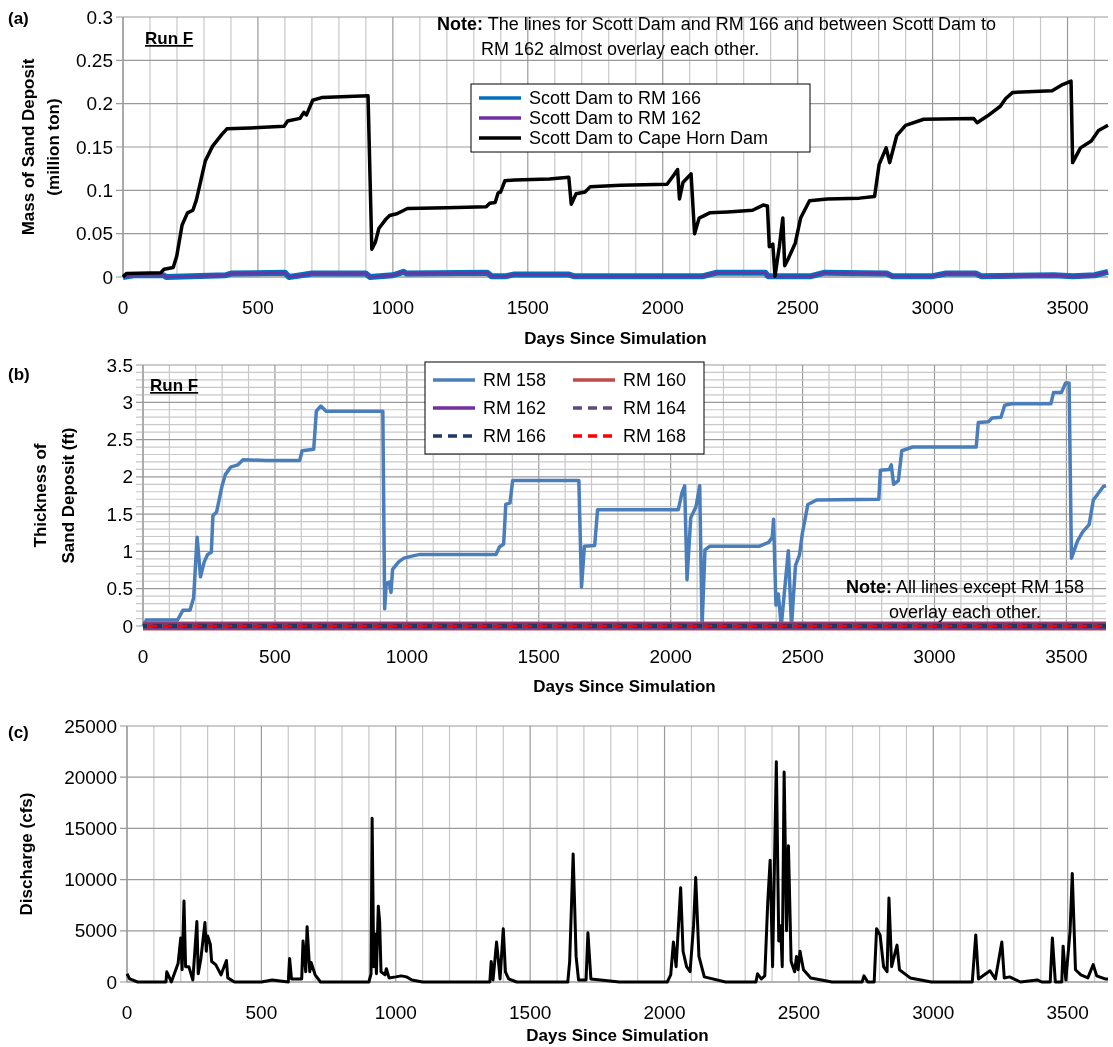 This screenshot has height=1047, width=1113. I want to click on annotation: Note: The lines for Scott Dam and RM 166 and between Scott Dam to RM 162 almost overlay each other., so click(716, 36).